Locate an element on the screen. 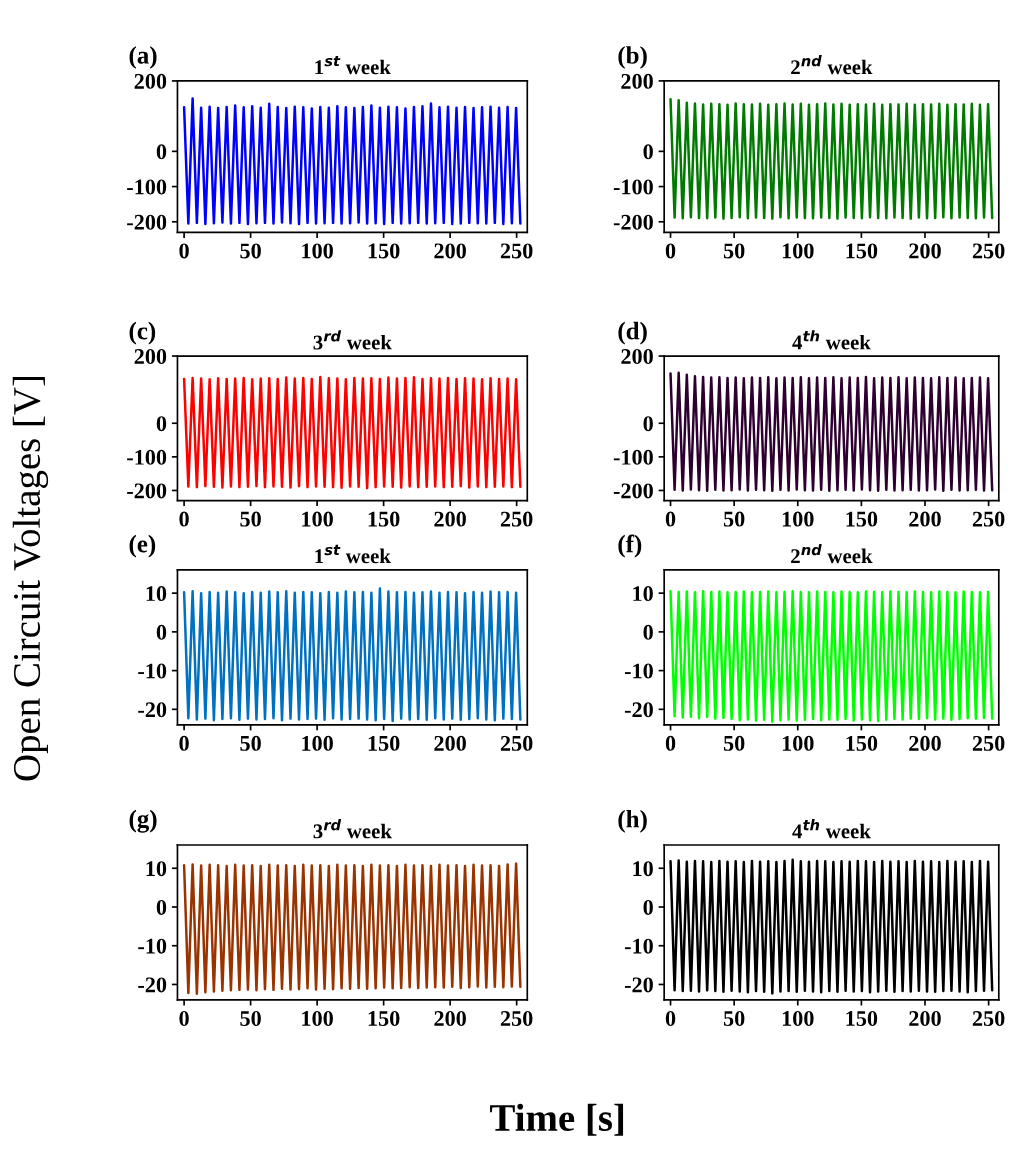 The width and height of the screenshot is (1014, 1156). y-axis-title: Open Circuit Voltages [V] is located at coordinates (30, 578).